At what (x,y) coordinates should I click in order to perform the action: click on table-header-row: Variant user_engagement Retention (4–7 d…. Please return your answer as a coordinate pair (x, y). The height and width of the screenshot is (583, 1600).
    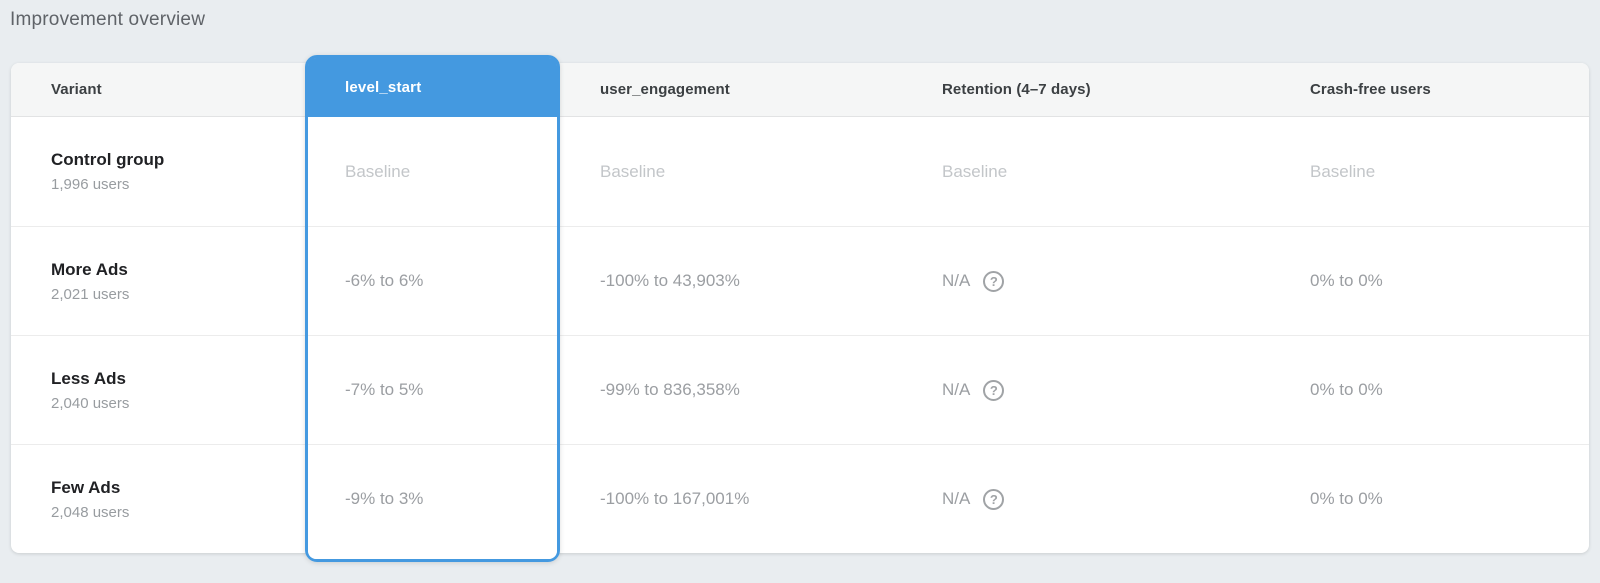
    Looking at the image, I should click on (800, 90).